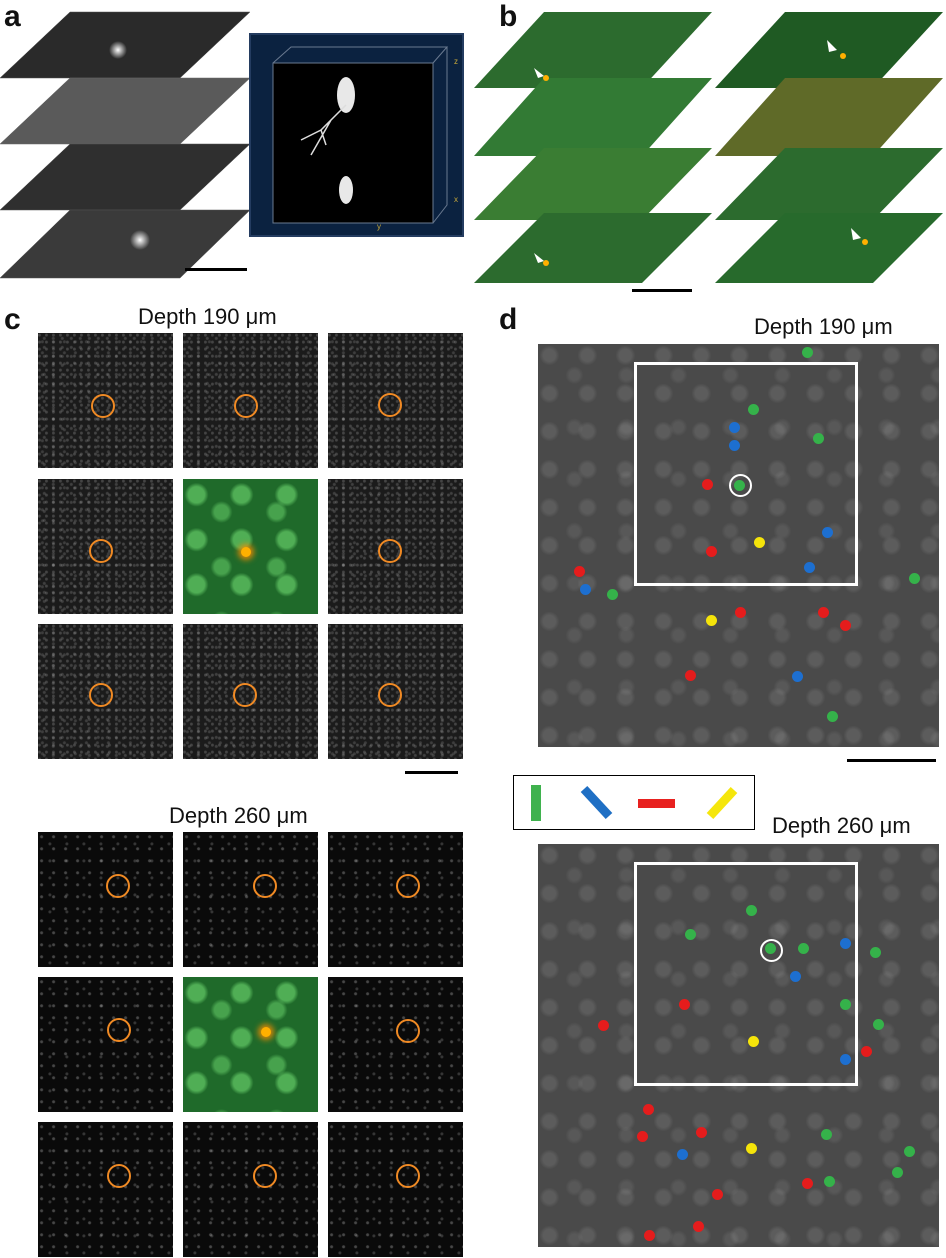 This screenshot has width=946, height=1258. I want to click on legend-bar-0deg, so click(536, 803).